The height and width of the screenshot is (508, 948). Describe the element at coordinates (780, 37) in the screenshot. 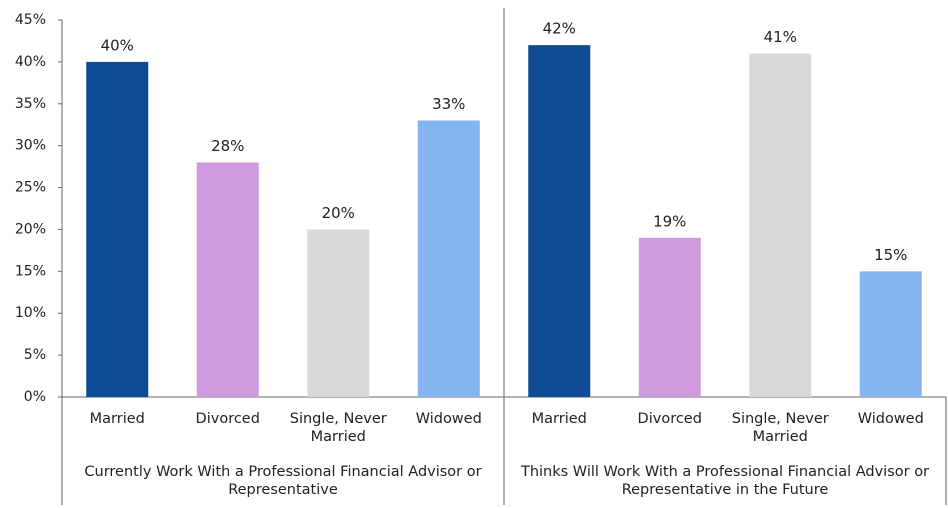

I see `value-label: 41%` at that location.